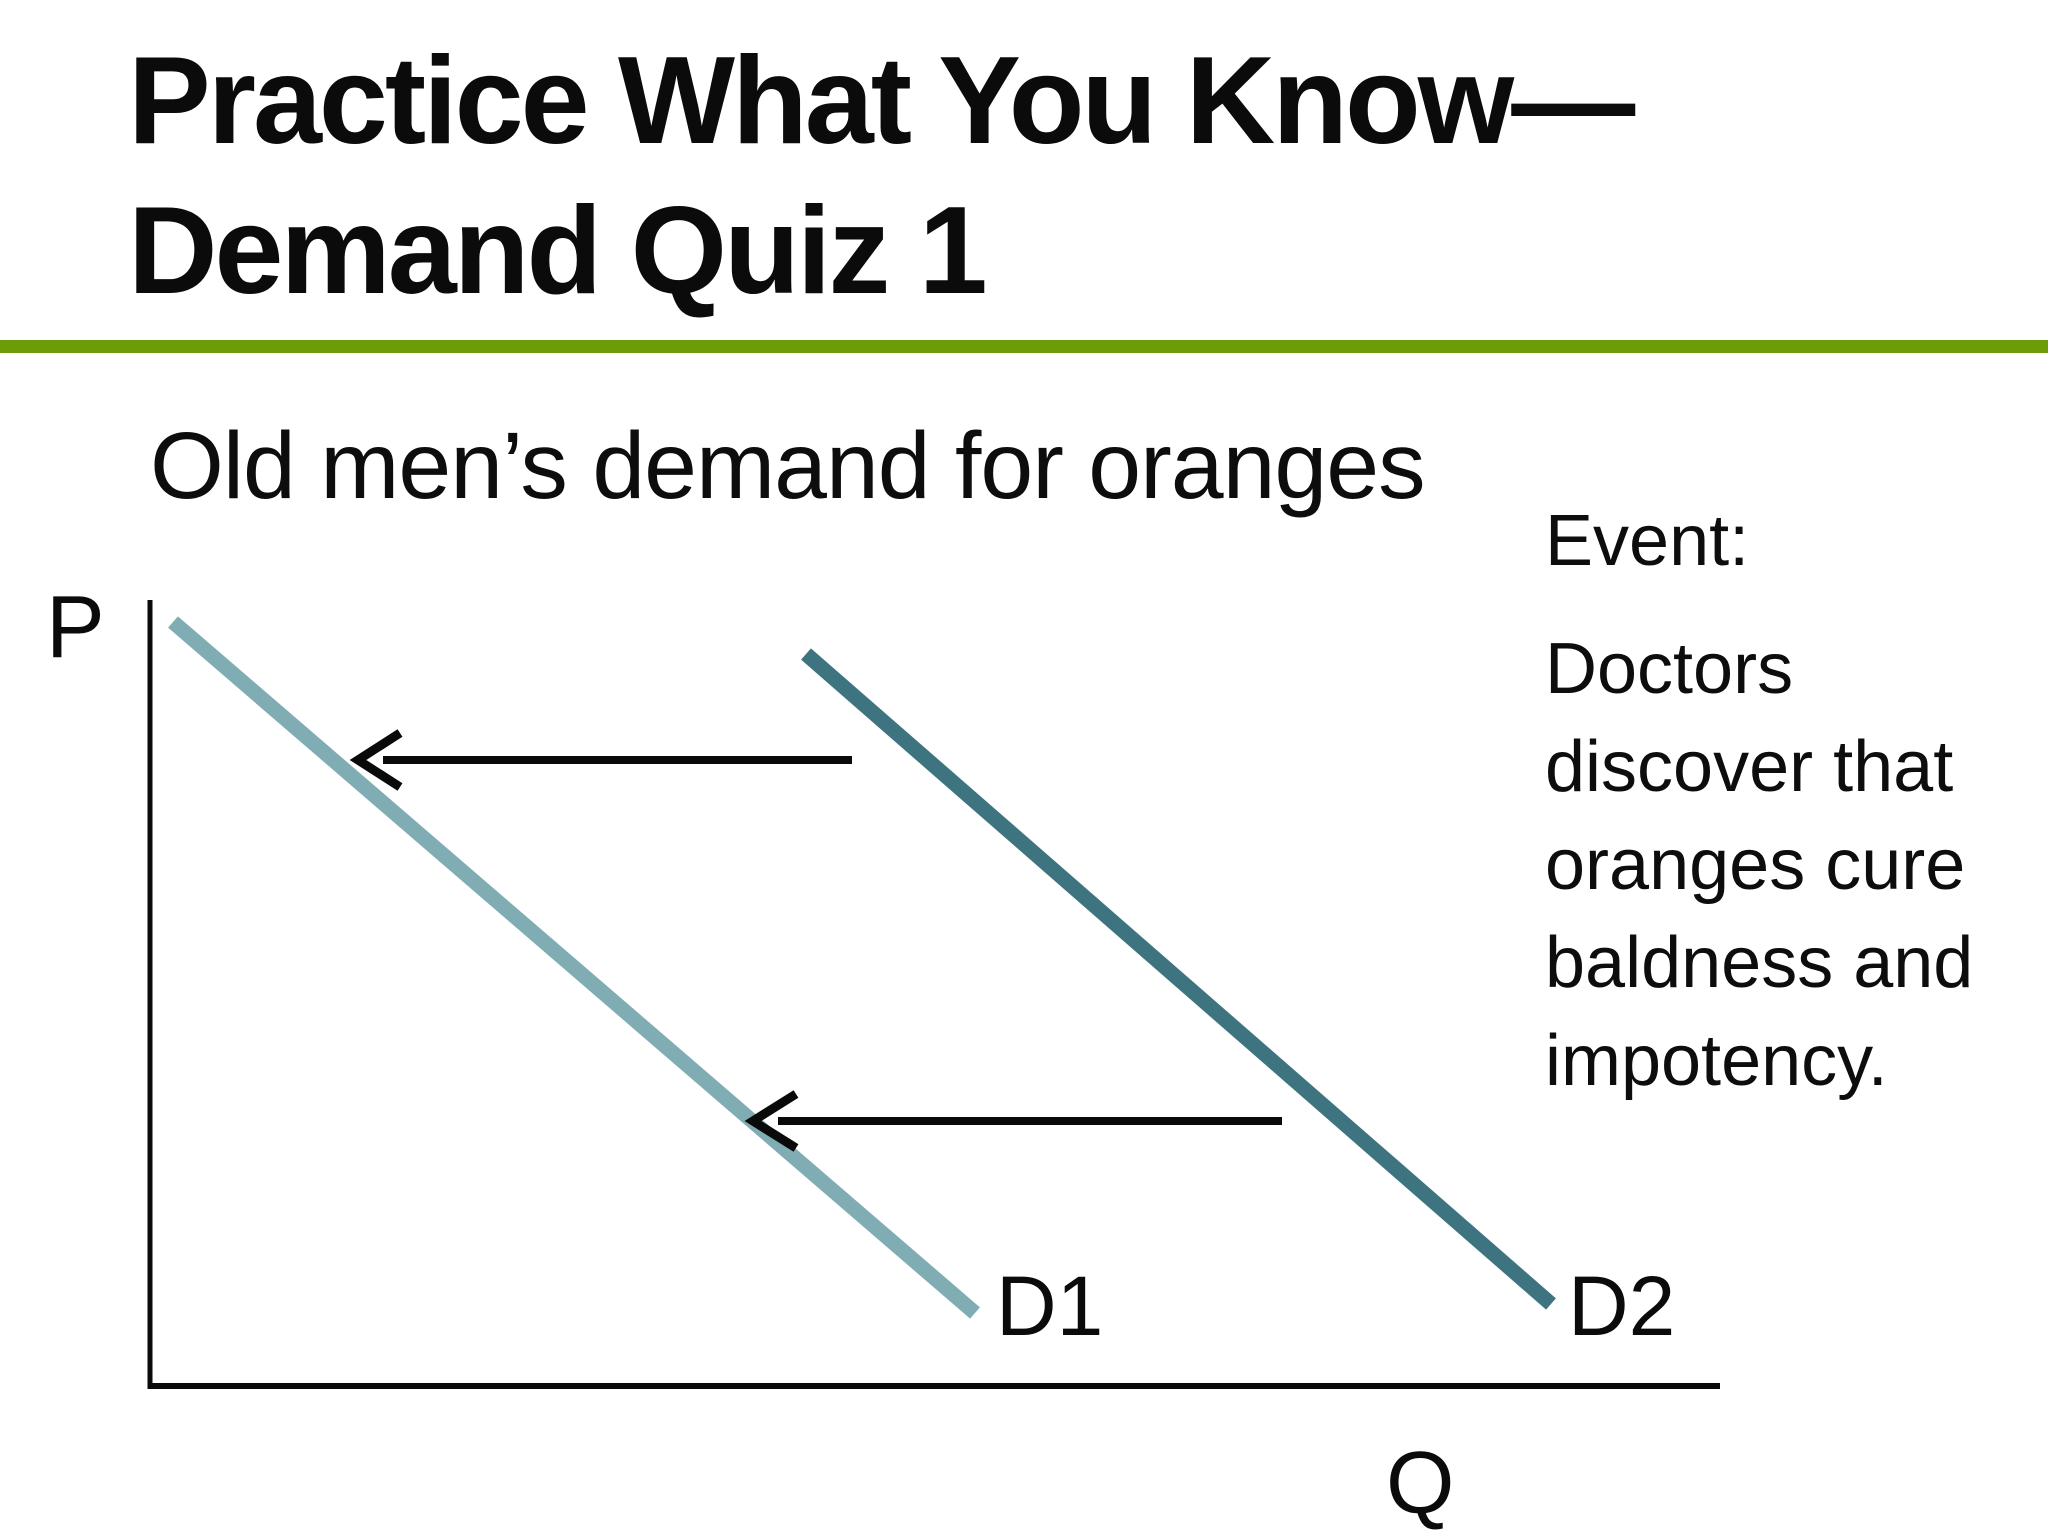  Describe the element at coordinates (1759, 963) in the screenshot. I see `event-line: baldness and` at that location.